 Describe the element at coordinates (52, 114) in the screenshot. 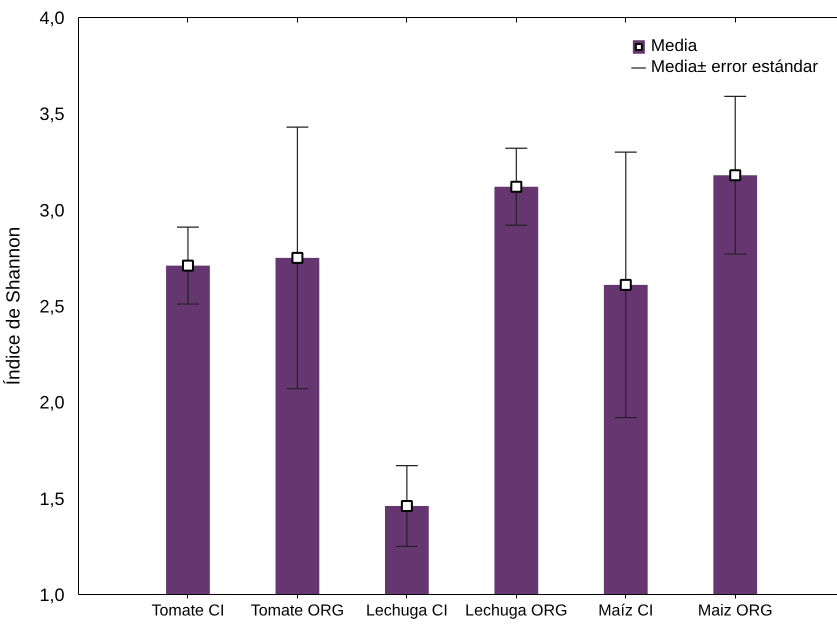

I see `y-tick-label: 3,5` at that location.